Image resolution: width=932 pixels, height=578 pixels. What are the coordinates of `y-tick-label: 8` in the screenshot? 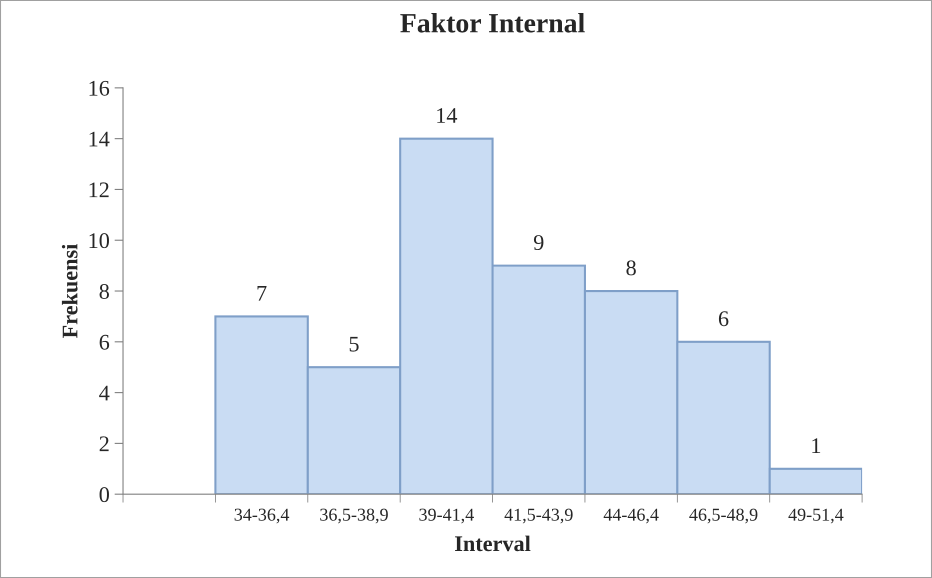 It's located at (104, 291).